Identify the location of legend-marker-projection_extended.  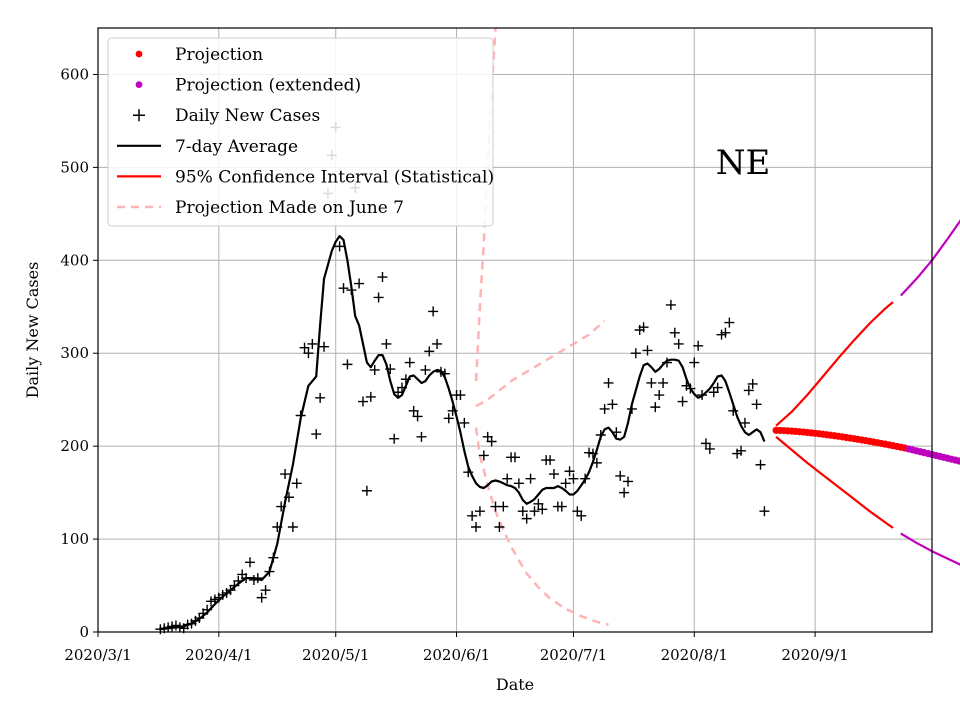
(139, 84).